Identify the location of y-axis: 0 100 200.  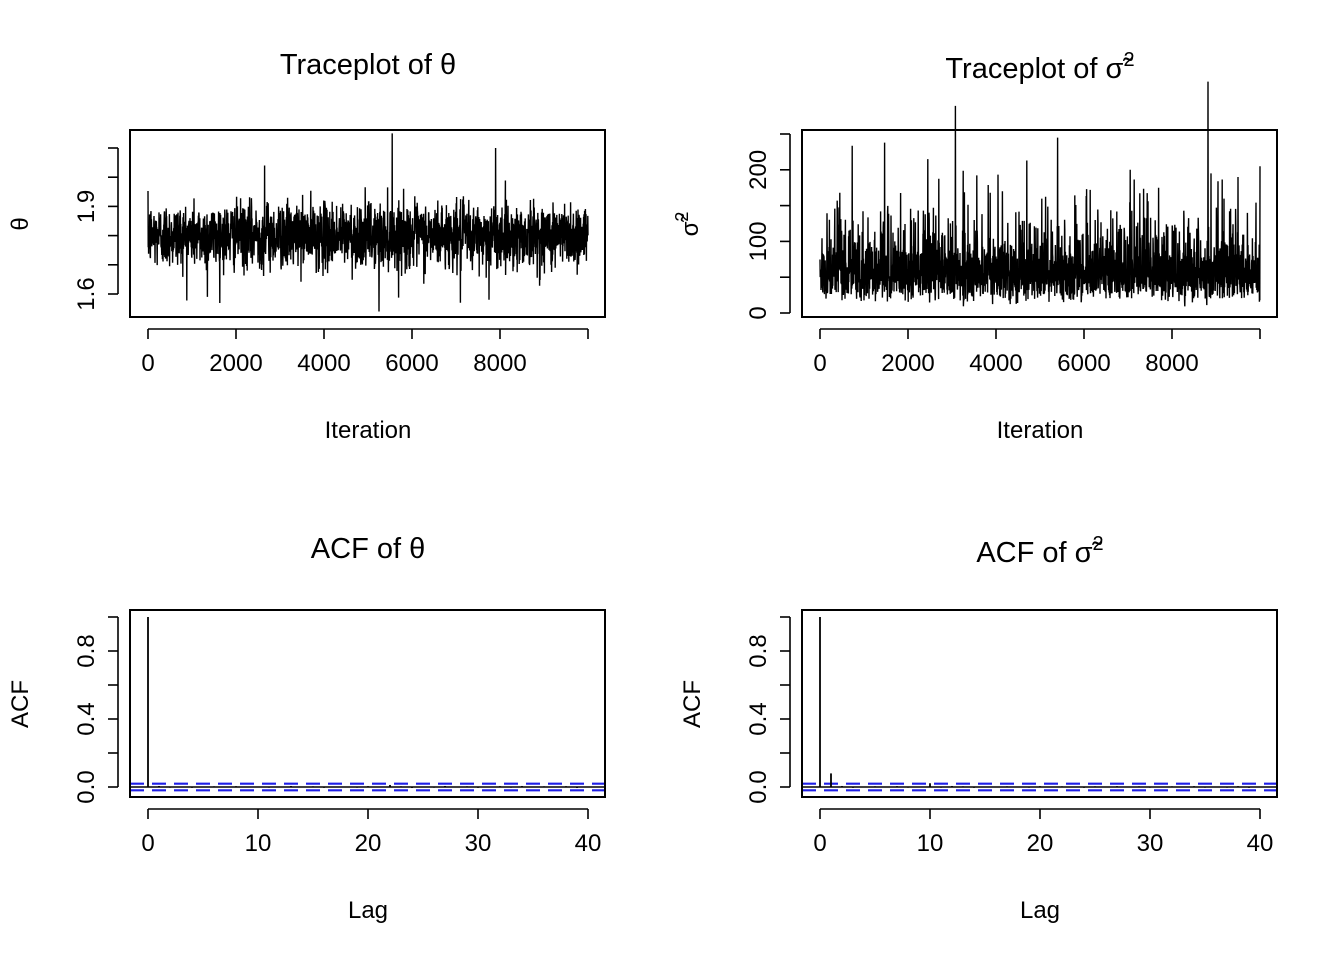
(768, 226).